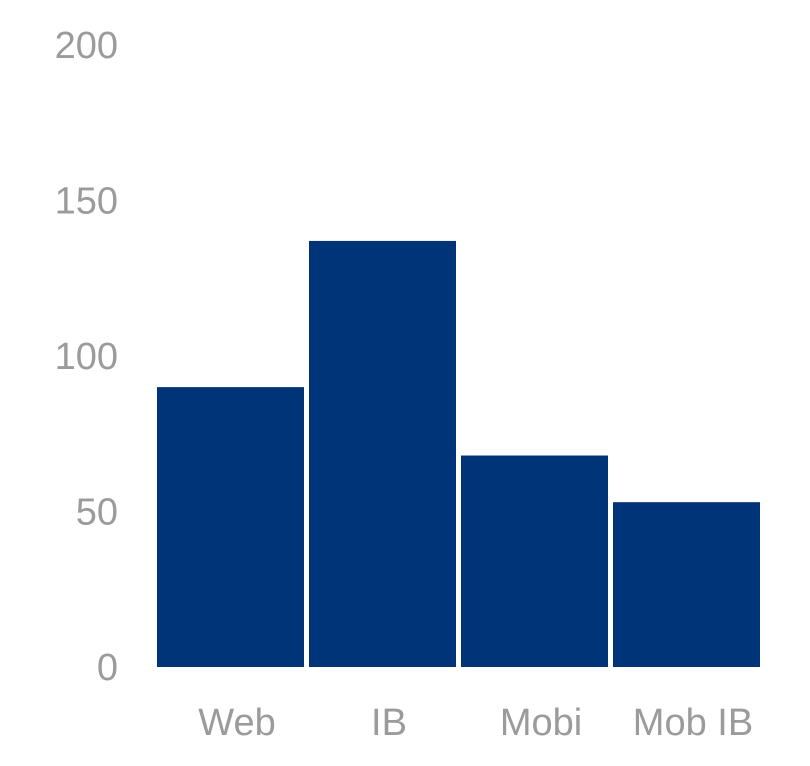  I want to click on x-tick-label-web: Web, so click(236, 723).